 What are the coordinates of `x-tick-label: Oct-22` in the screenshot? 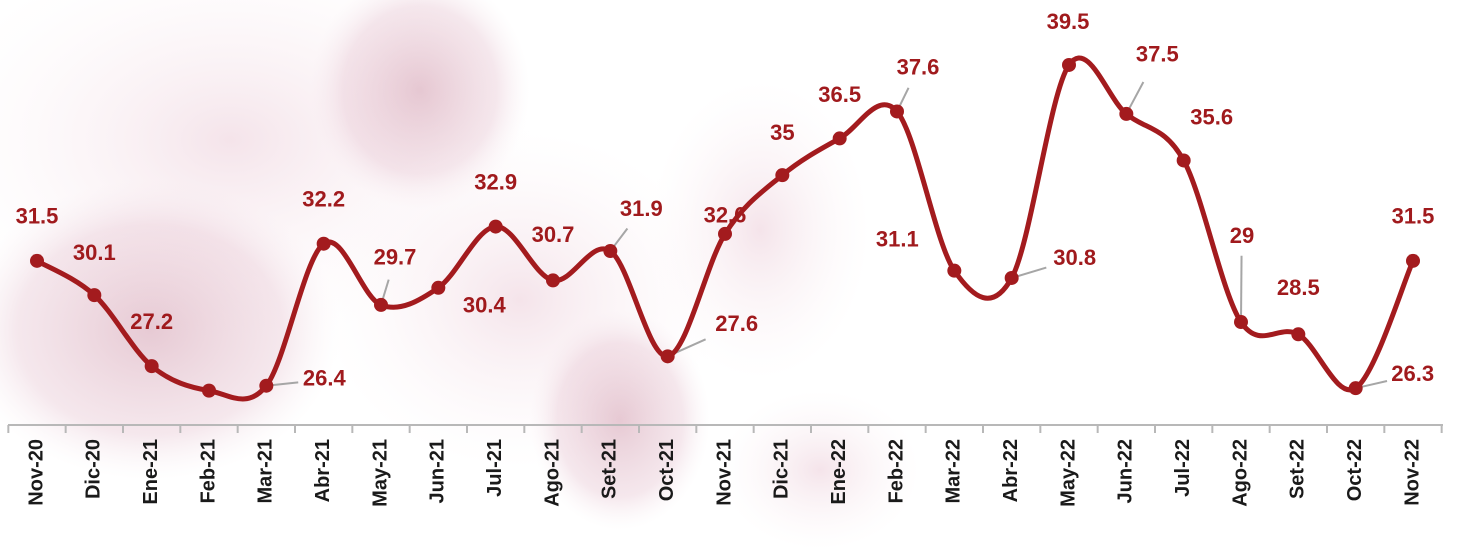 It's located at (1355, 470).